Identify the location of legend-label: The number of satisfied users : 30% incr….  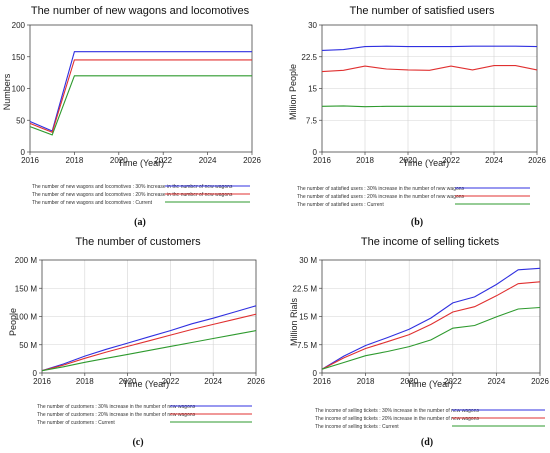
(381, 189).